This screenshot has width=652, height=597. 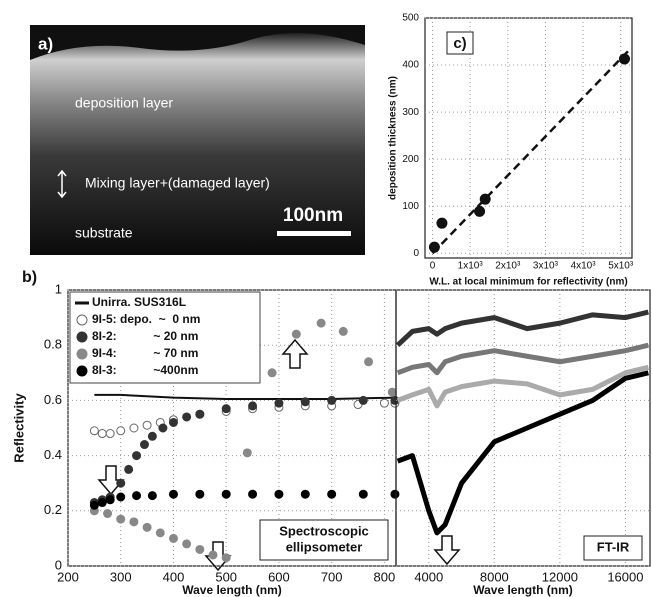 I want to click on y-tick-label: 500, so click(x=410, y=18).